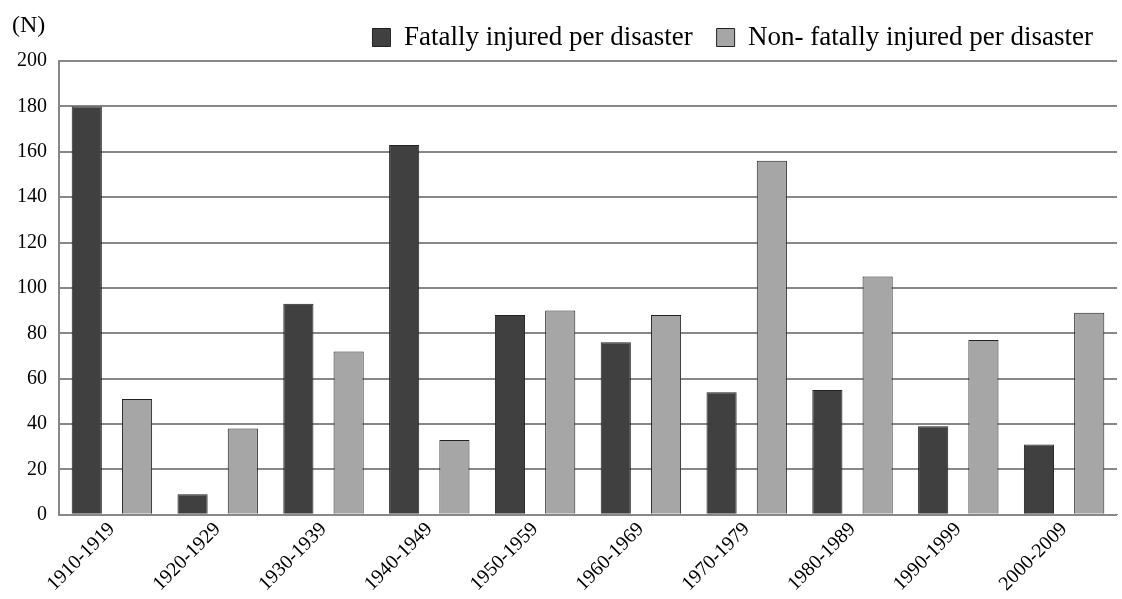 The width and height of the screenshot is (1122, 599). Describe the element at coordinates (32, 195) in the screenshot. I see `y-tick-label: 140` at that location.